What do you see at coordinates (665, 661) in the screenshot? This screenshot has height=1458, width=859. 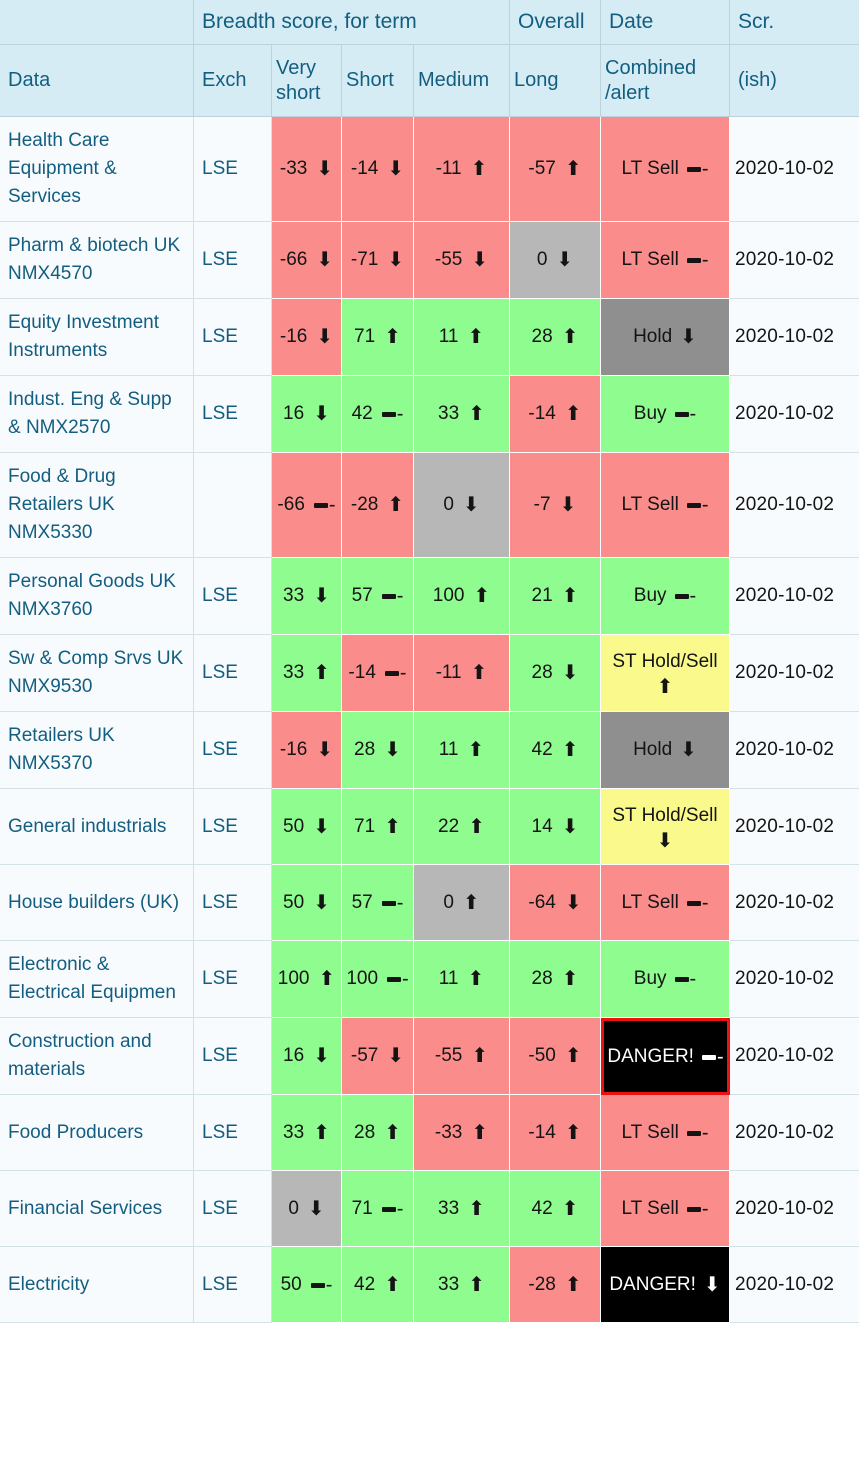 I see `combined-signal-label: ST Hold/Sell` at bounding box center [665, 661].